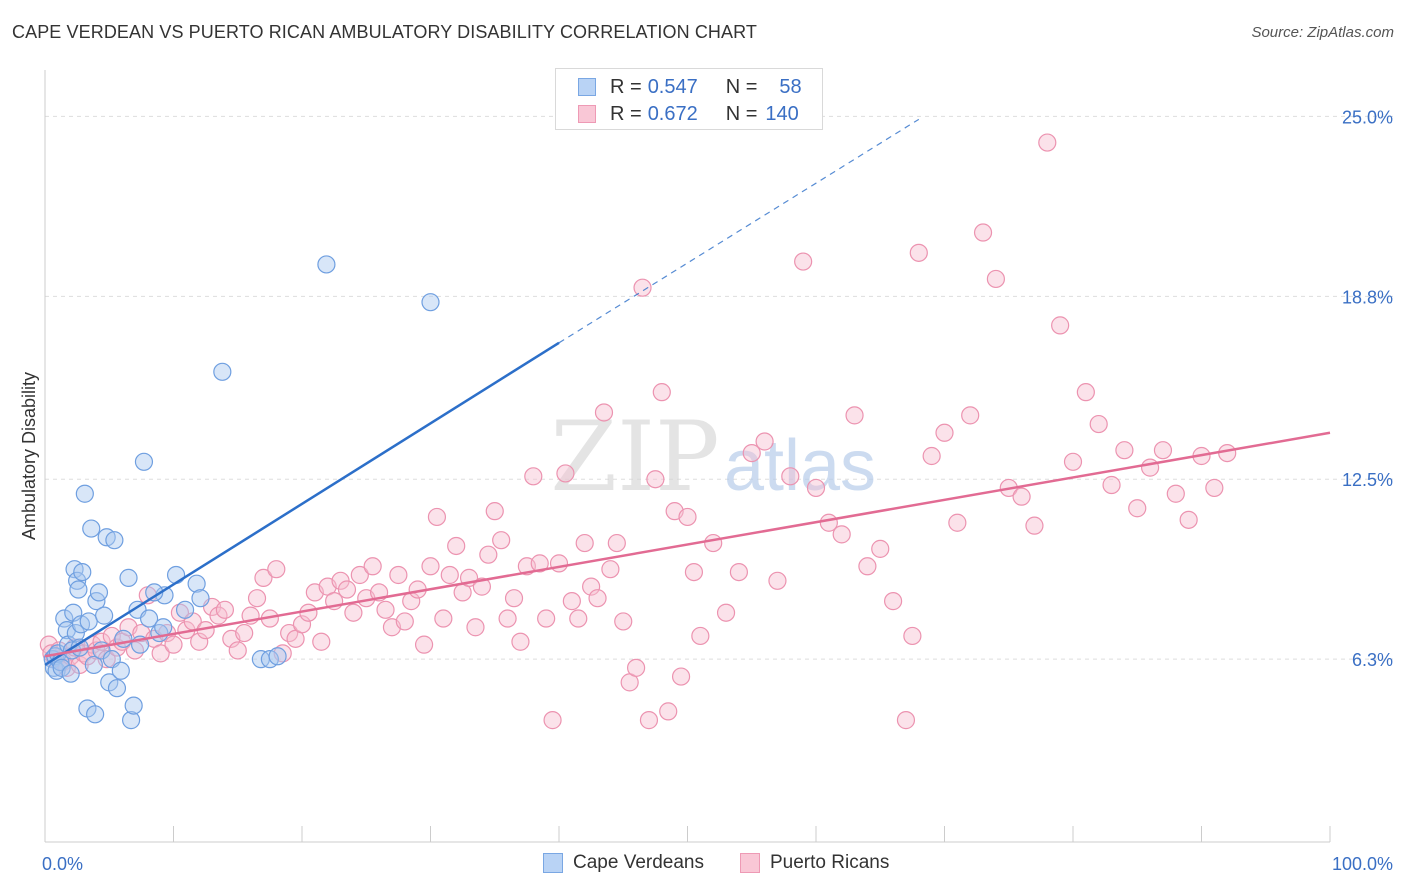 This screenshot has height=892, width=1406. Describe the element at coordinates (553, 863) in the screenshot. I see `legend-swatch-blue` at that location.